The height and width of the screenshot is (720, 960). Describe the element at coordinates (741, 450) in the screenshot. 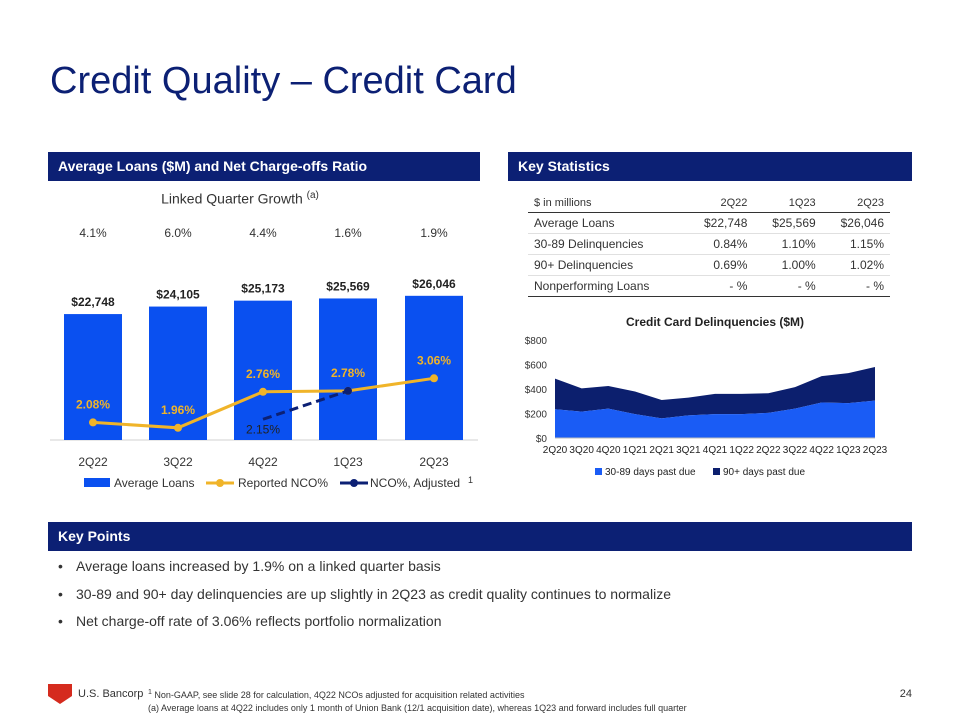

I see `x-tick-label: 1Q22` at that location.